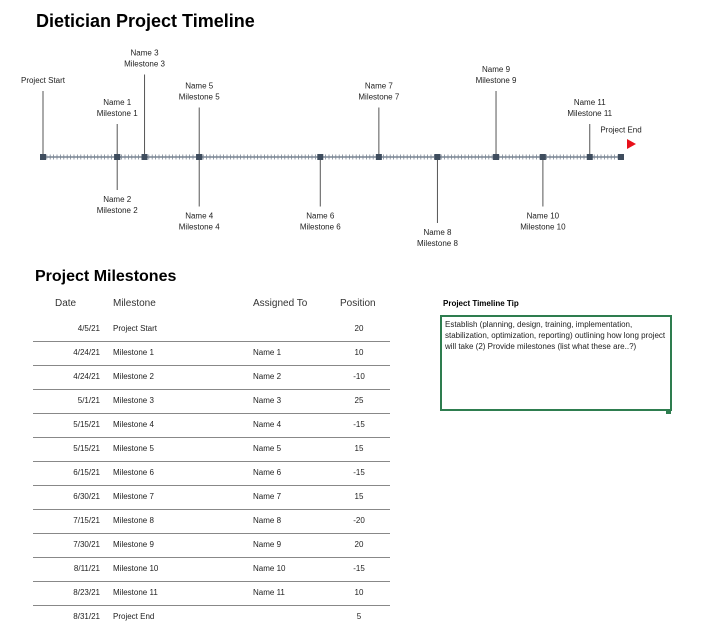 This screenshot has width=710, height=628. Describe the element at coordinates (133, 400) in the screenshot. I see `milestone-cell: Milestone 3` at that location.